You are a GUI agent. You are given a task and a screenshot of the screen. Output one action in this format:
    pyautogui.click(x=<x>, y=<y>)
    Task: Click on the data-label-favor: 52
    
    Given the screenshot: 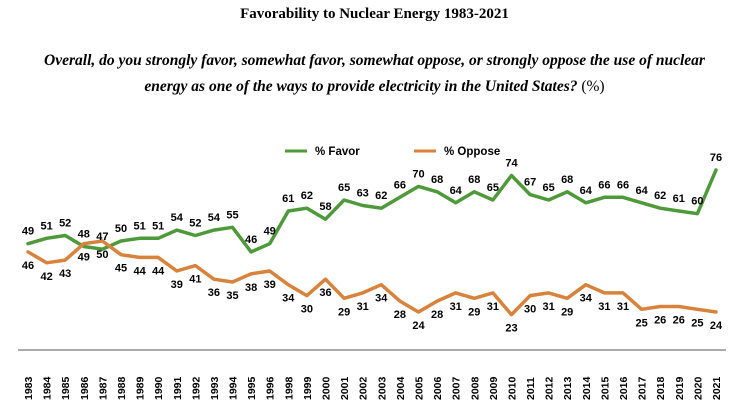 What is the action you would take?
    pyautogui.click(x=195, y=224)
    